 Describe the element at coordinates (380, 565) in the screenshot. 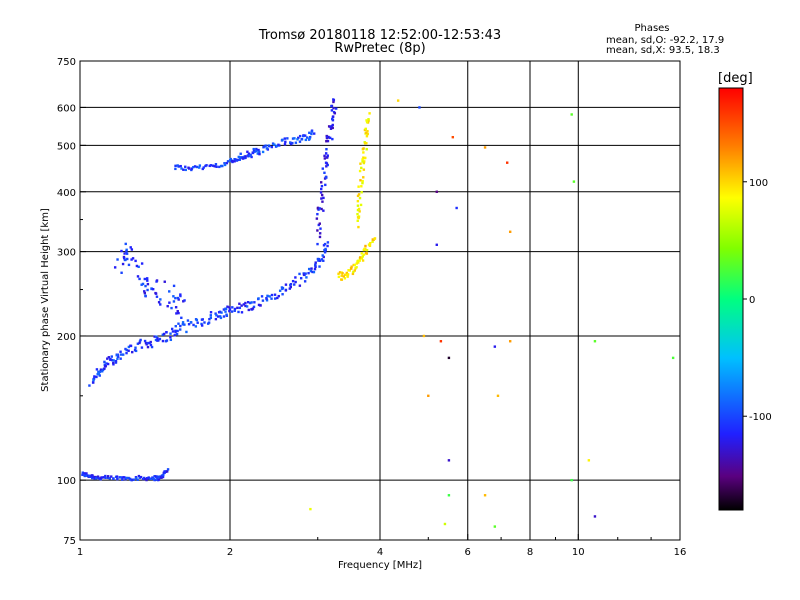

I see `x-axis-label: Frequency [MHz]` at that location.